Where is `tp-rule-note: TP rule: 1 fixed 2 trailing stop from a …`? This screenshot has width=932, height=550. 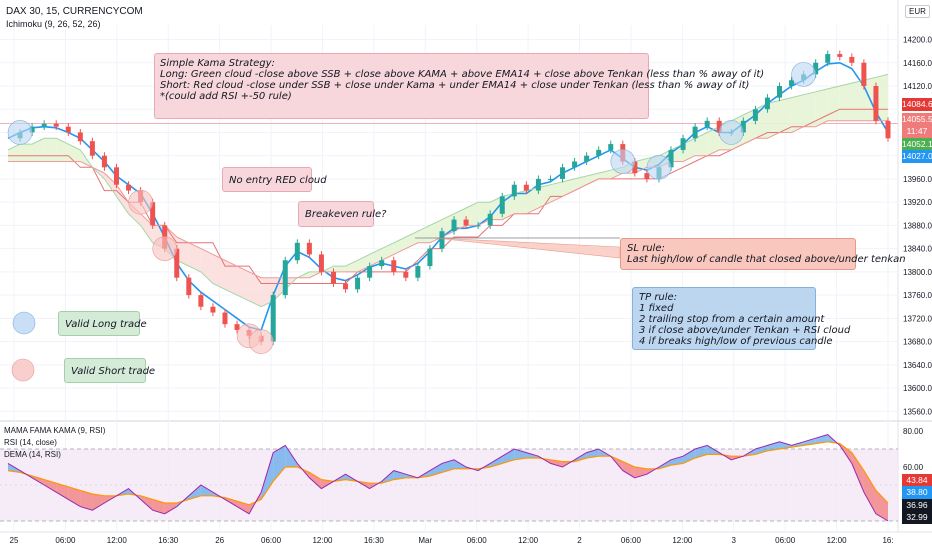
tp-rule-note: TP rule: 1 fixed 2 trailing stop from a … is located at coordinates (741, 318).